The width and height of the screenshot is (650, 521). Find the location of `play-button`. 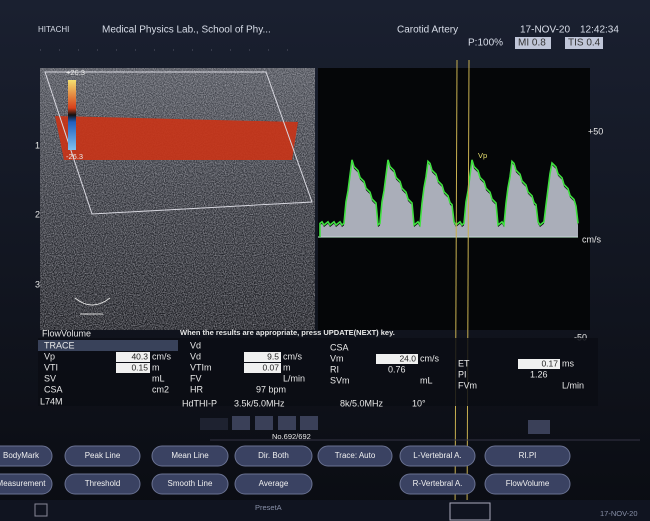

play-button is located at coordinates (287, 423).